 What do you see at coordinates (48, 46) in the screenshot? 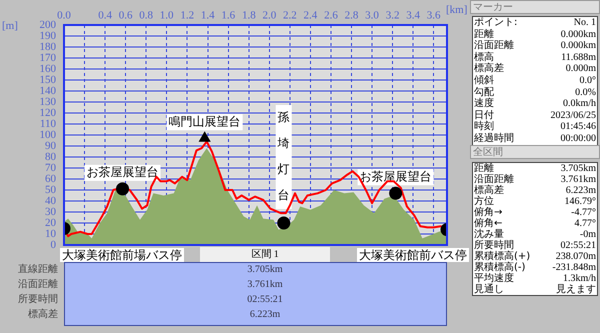
I see `y-tick-label: 180` at bounding box center [48, 46].